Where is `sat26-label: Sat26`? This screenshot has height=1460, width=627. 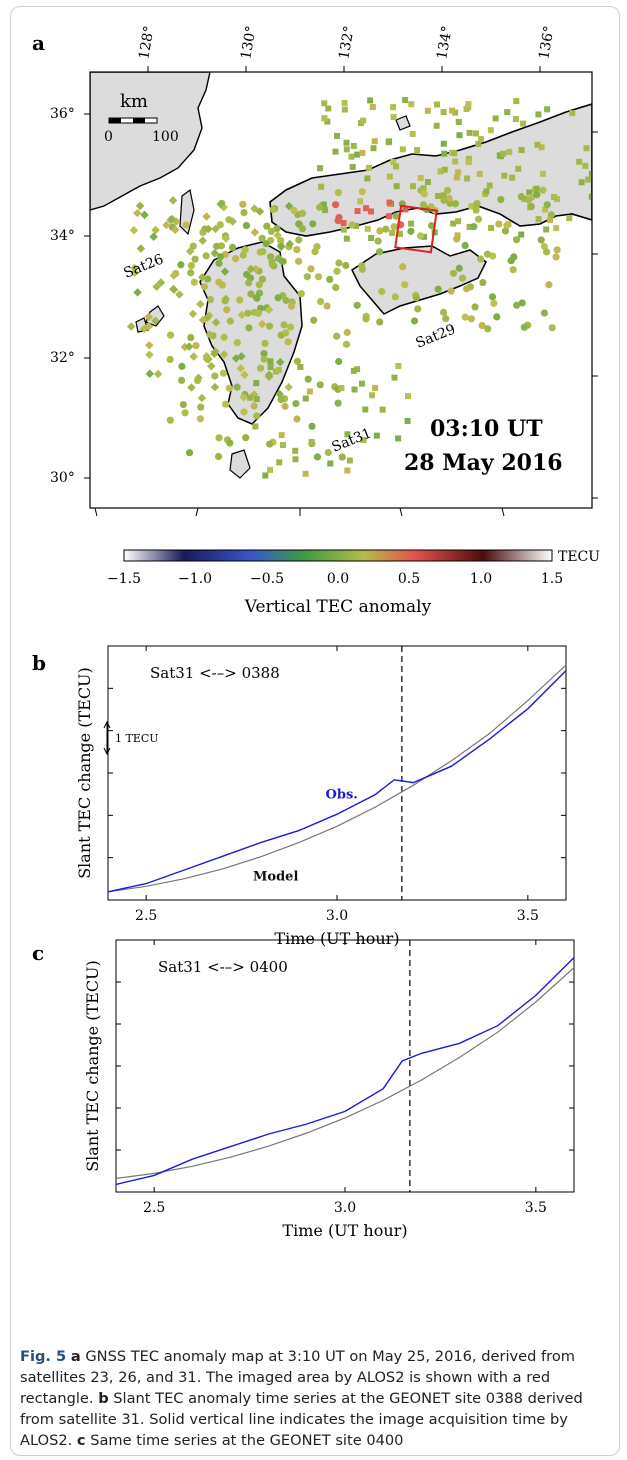
sat26-label: Sat26 is located at coordinates (144, 266).